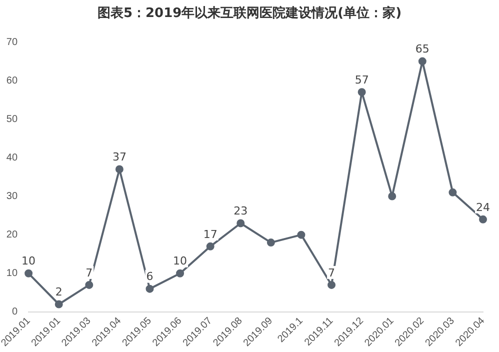  What do you see at coordinates (150, 277) in the screenshot?
I see `data-label: 6` at bounding box center [150, 277].